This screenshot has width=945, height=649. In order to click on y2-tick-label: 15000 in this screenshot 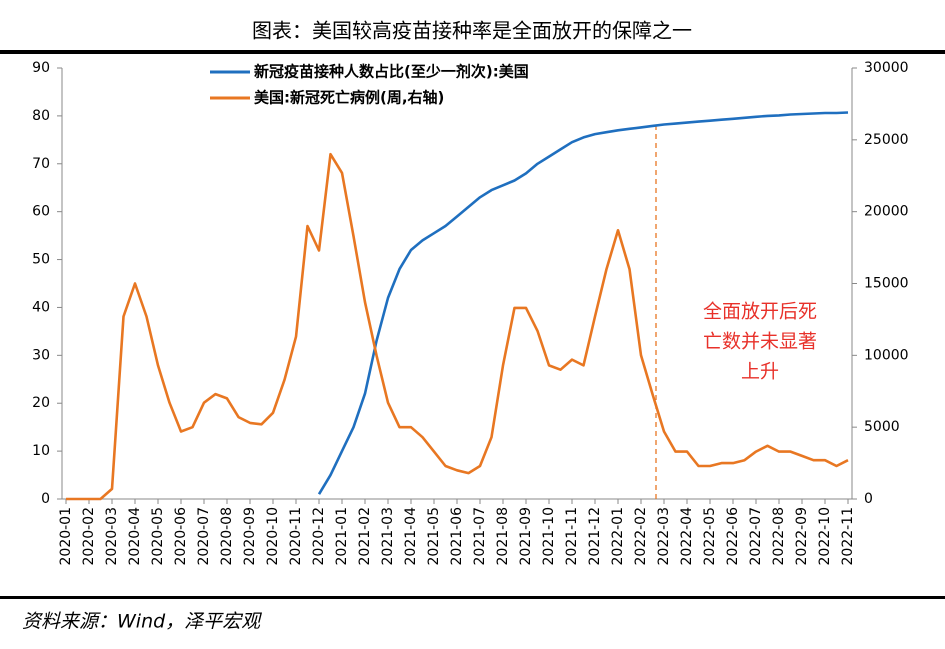, I will do `click(886, 284)`.